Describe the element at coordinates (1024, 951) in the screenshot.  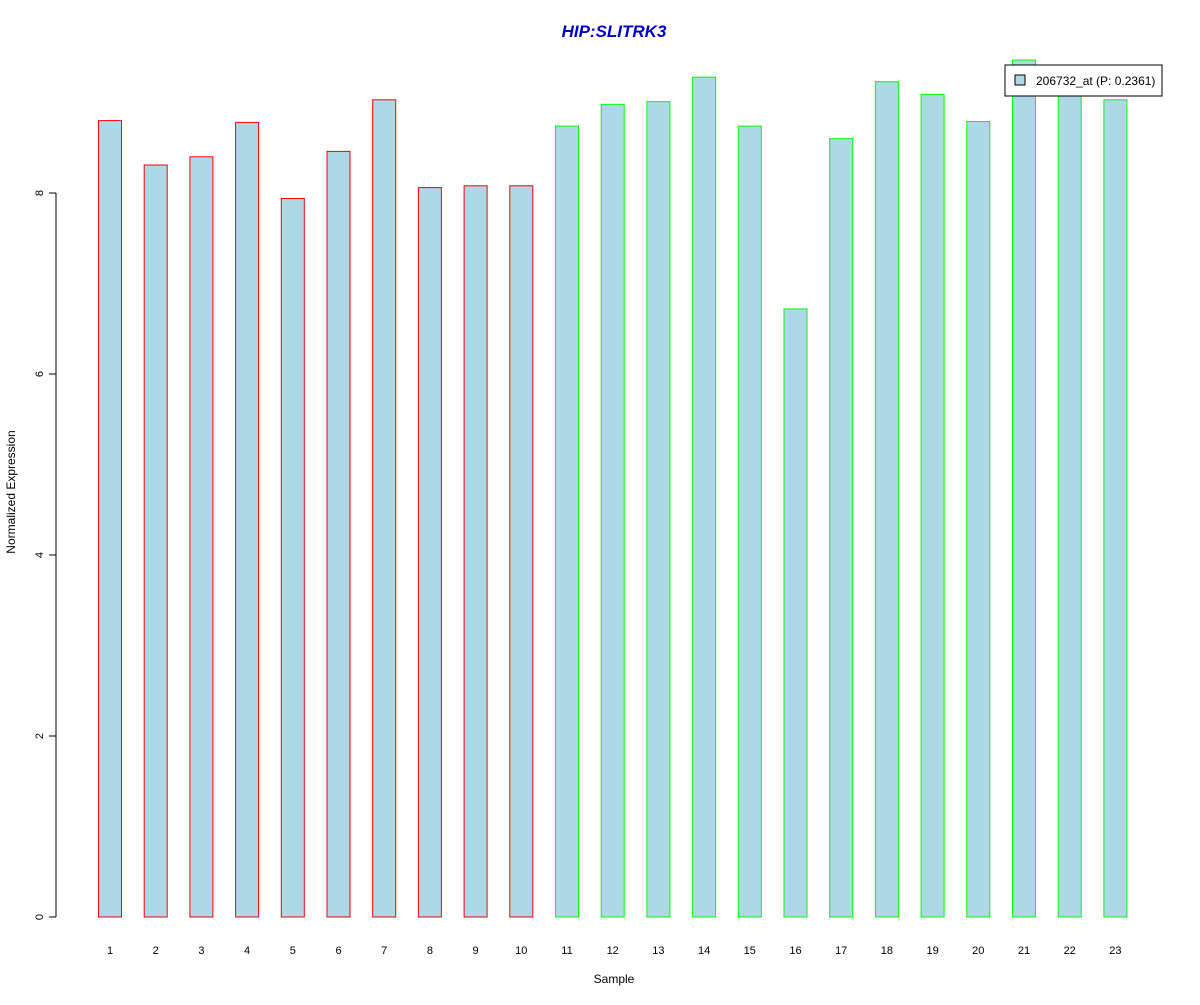
I see `x-tick-label: 21` at that location.